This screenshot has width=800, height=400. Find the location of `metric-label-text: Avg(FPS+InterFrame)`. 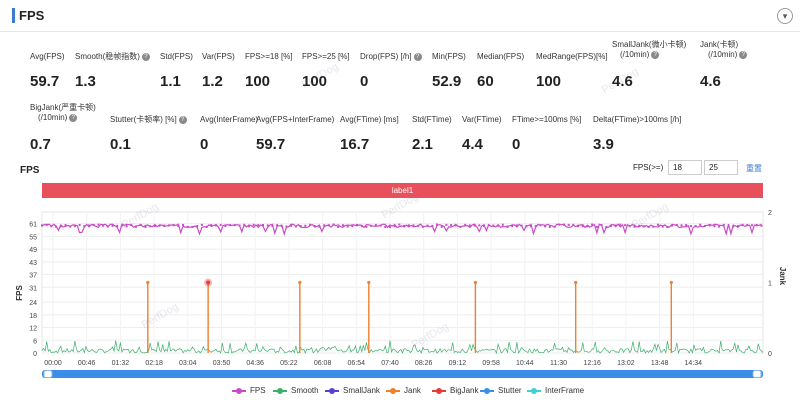

metric-label-text: Avg(FPS+InterFrame) is located at coordinates (295, 119).